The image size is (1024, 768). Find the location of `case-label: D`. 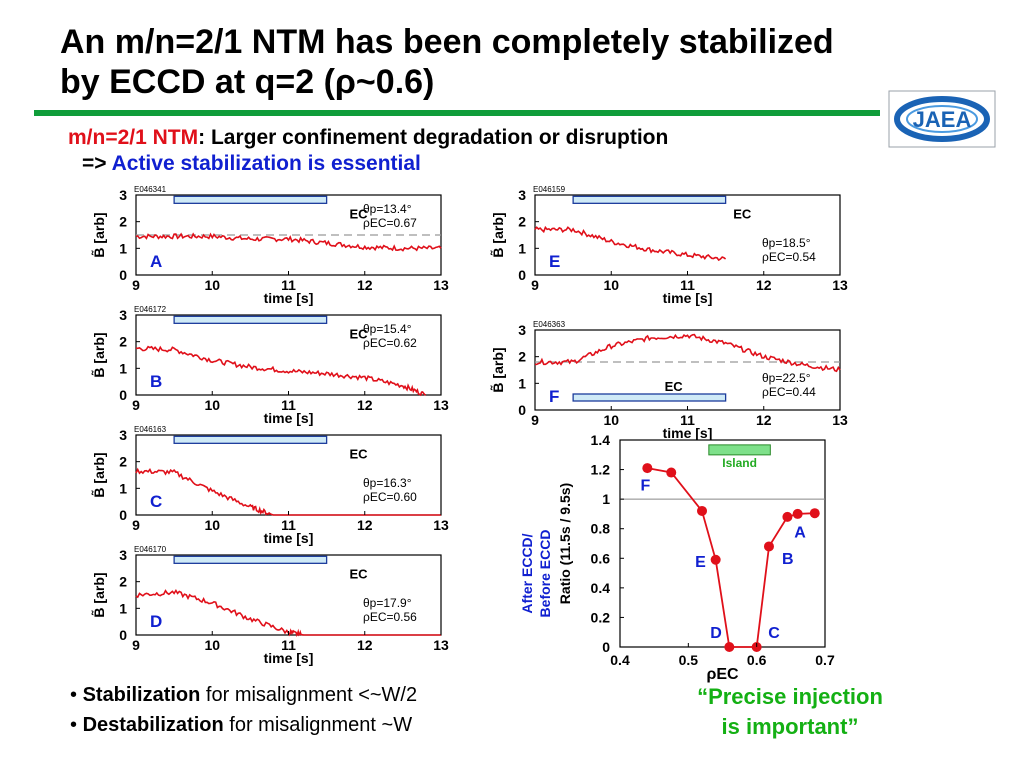

case-label: D is located at coordinates (156, 621).